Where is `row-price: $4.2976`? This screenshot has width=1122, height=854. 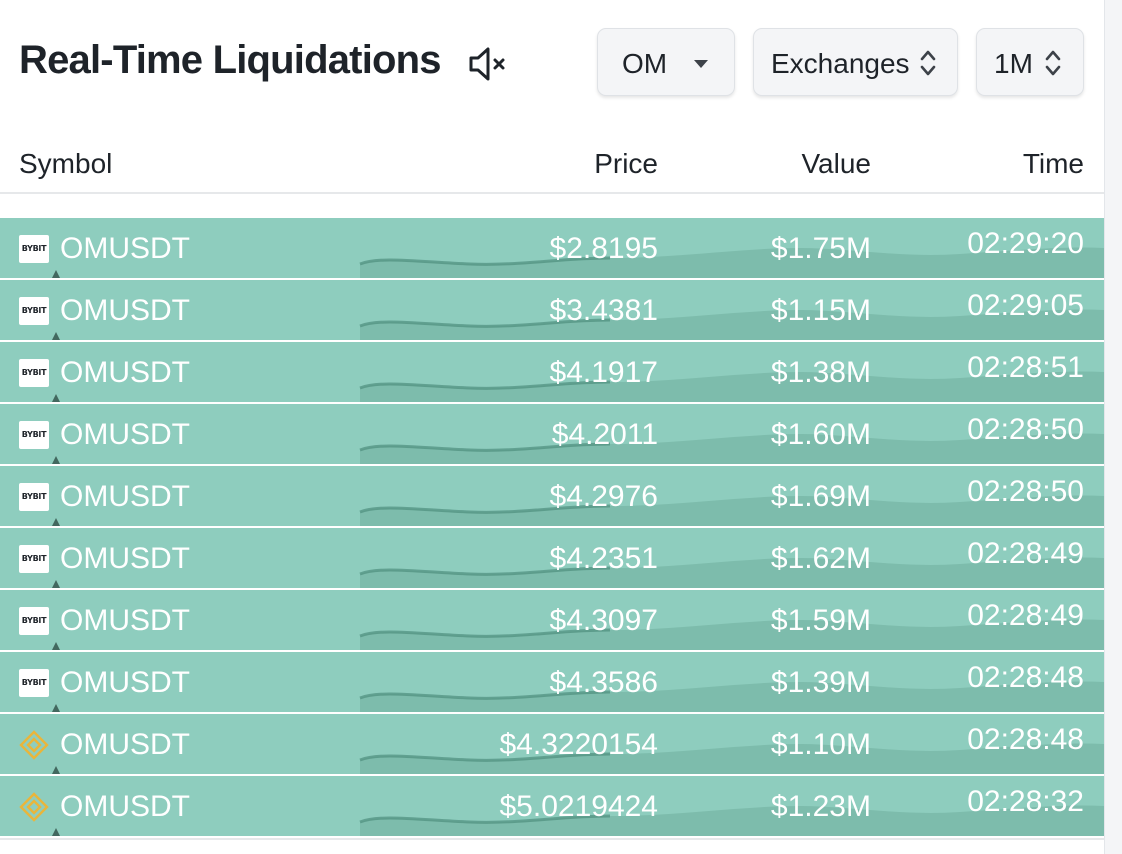 row-price: $4.2976 is located at coordinates (603, 496).